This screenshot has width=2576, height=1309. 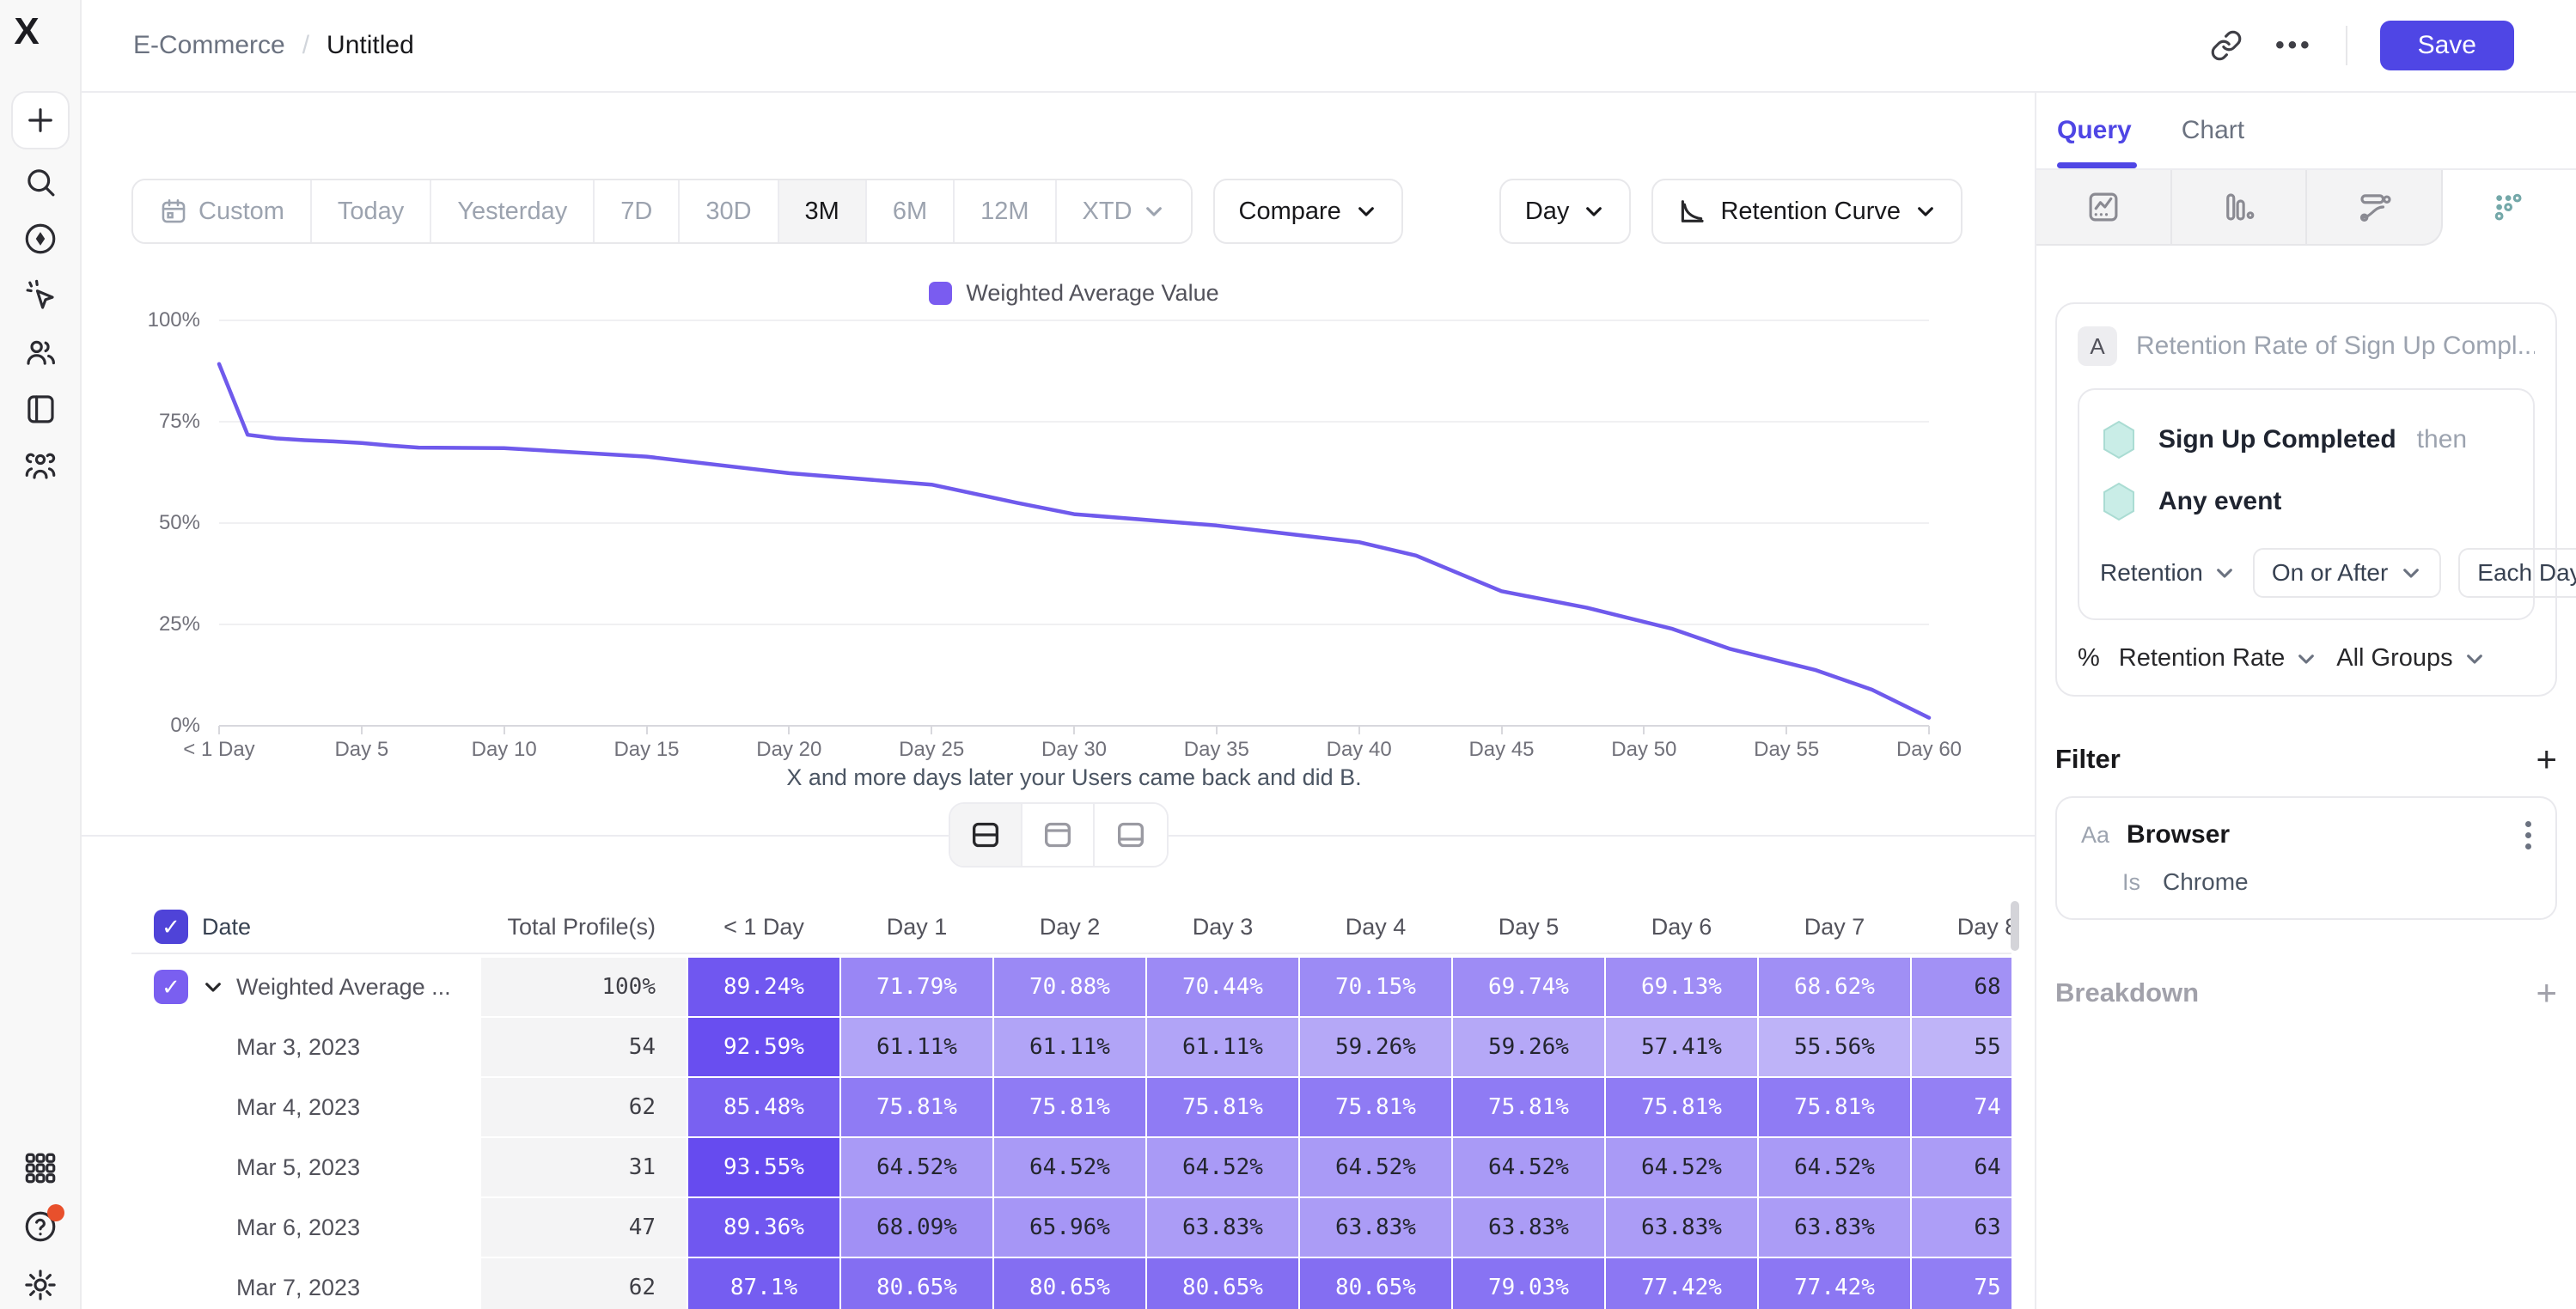 I want to click on retention-cell: 92.59%, so click(x=763, y=1047).